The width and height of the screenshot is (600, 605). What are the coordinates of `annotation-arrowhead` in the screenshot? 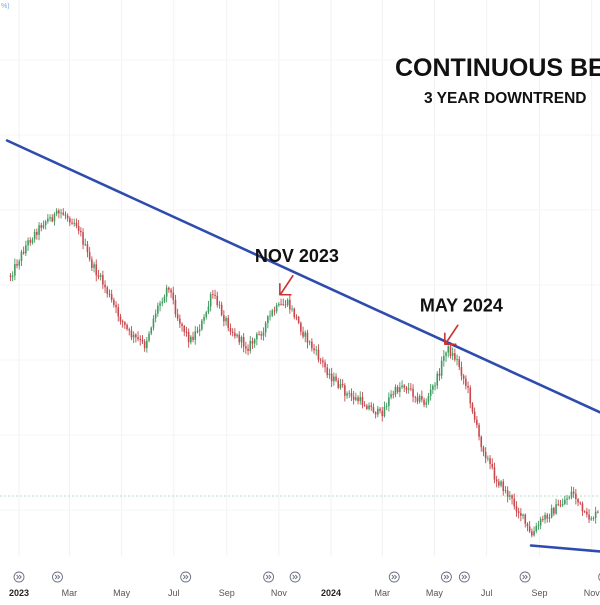 It's located at (285, 289).